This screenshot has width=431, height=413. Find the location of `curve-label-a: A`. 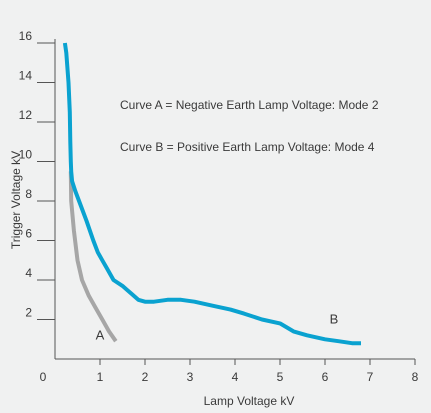

curve-label-a: A is located at coordinates (100, 334).